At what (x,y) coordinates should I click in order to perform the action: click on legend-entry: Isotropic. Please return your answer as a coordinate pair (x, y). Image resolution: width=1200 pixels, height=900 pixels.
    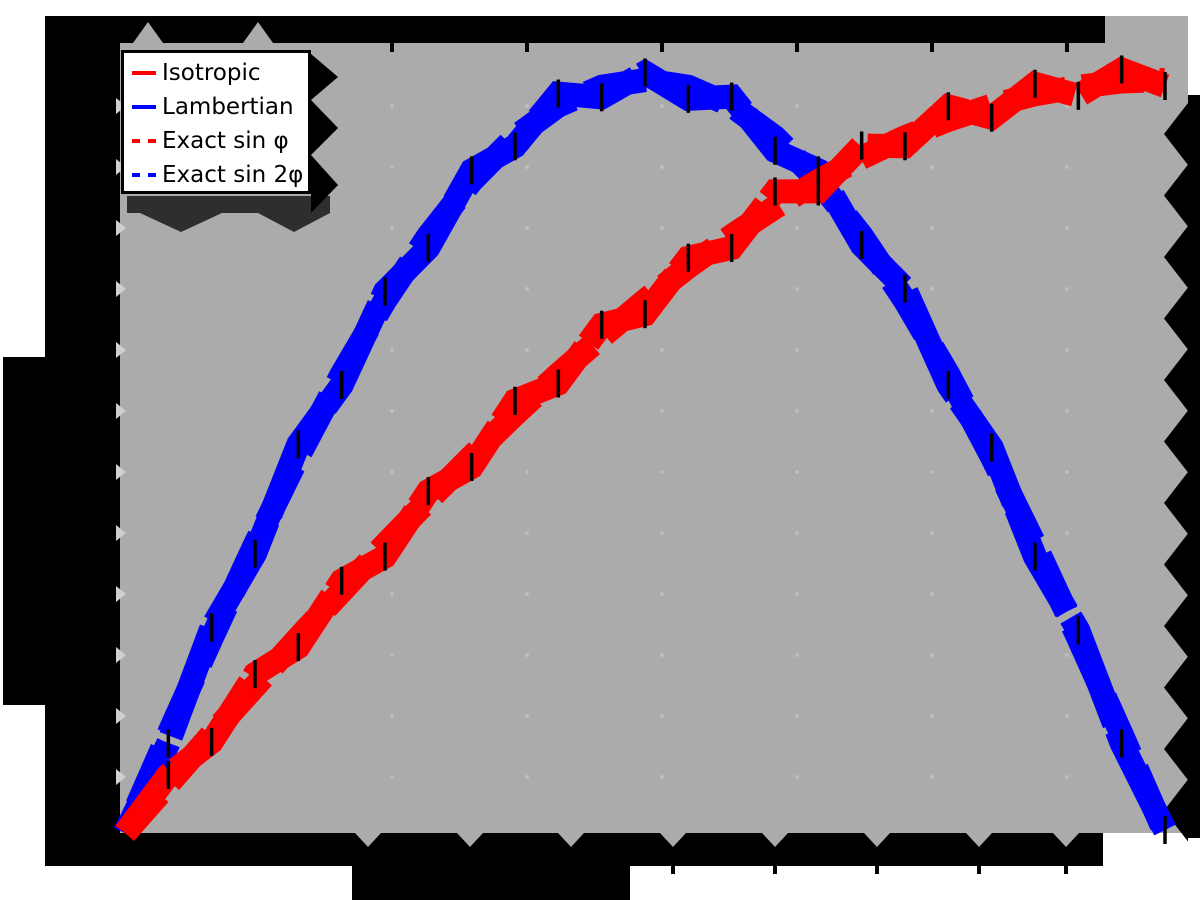
    Looking at the image, I should click on (220, 73).